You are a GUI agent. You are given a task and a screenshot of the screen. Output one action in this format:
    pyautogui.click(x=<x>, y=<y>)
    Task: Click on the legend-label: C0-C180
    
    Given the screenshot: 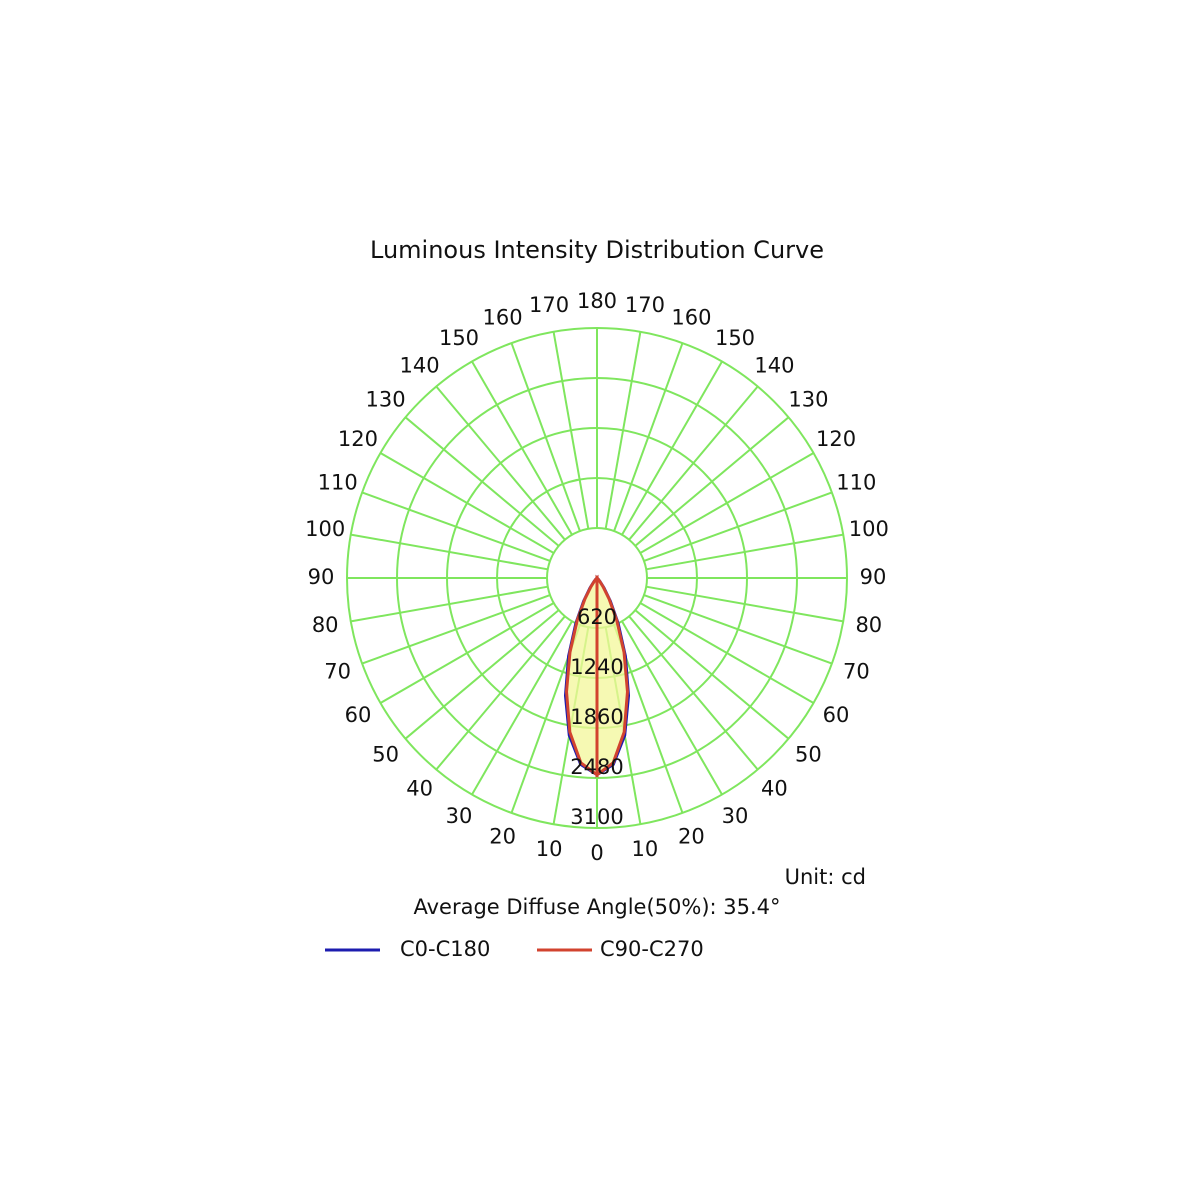 What is the action you would take?
    pyautogui.click(x=445, y=949)
    